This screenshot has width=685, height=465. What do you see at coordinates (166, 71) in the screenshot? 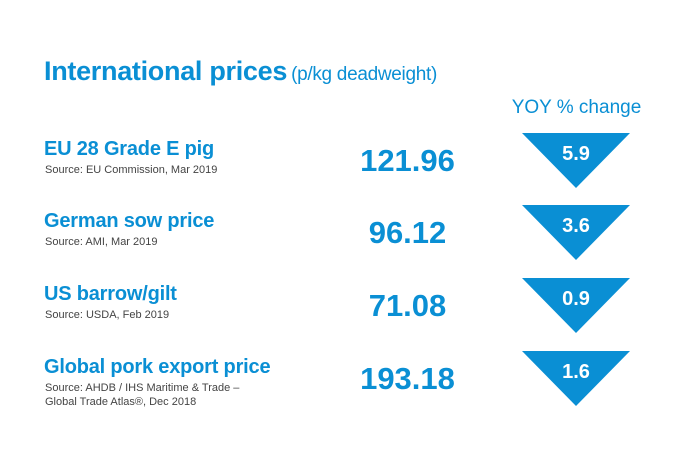
I see `title-text: International prices` at bounding box center [166, 71].